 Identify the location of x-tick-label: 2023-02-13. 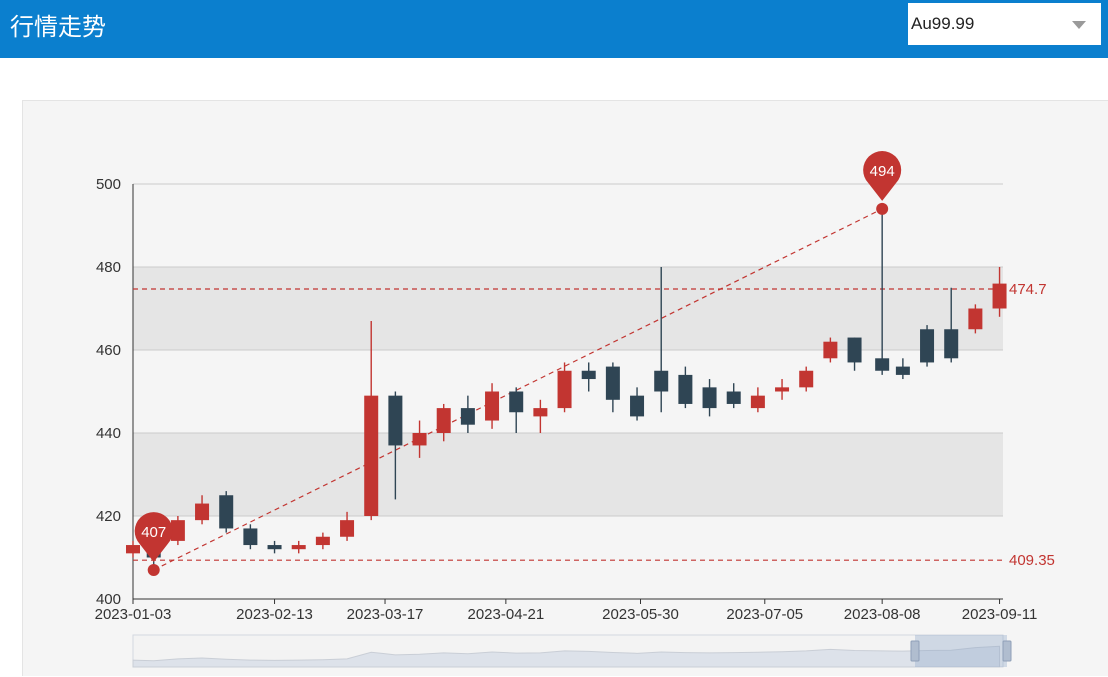
(274, 614).